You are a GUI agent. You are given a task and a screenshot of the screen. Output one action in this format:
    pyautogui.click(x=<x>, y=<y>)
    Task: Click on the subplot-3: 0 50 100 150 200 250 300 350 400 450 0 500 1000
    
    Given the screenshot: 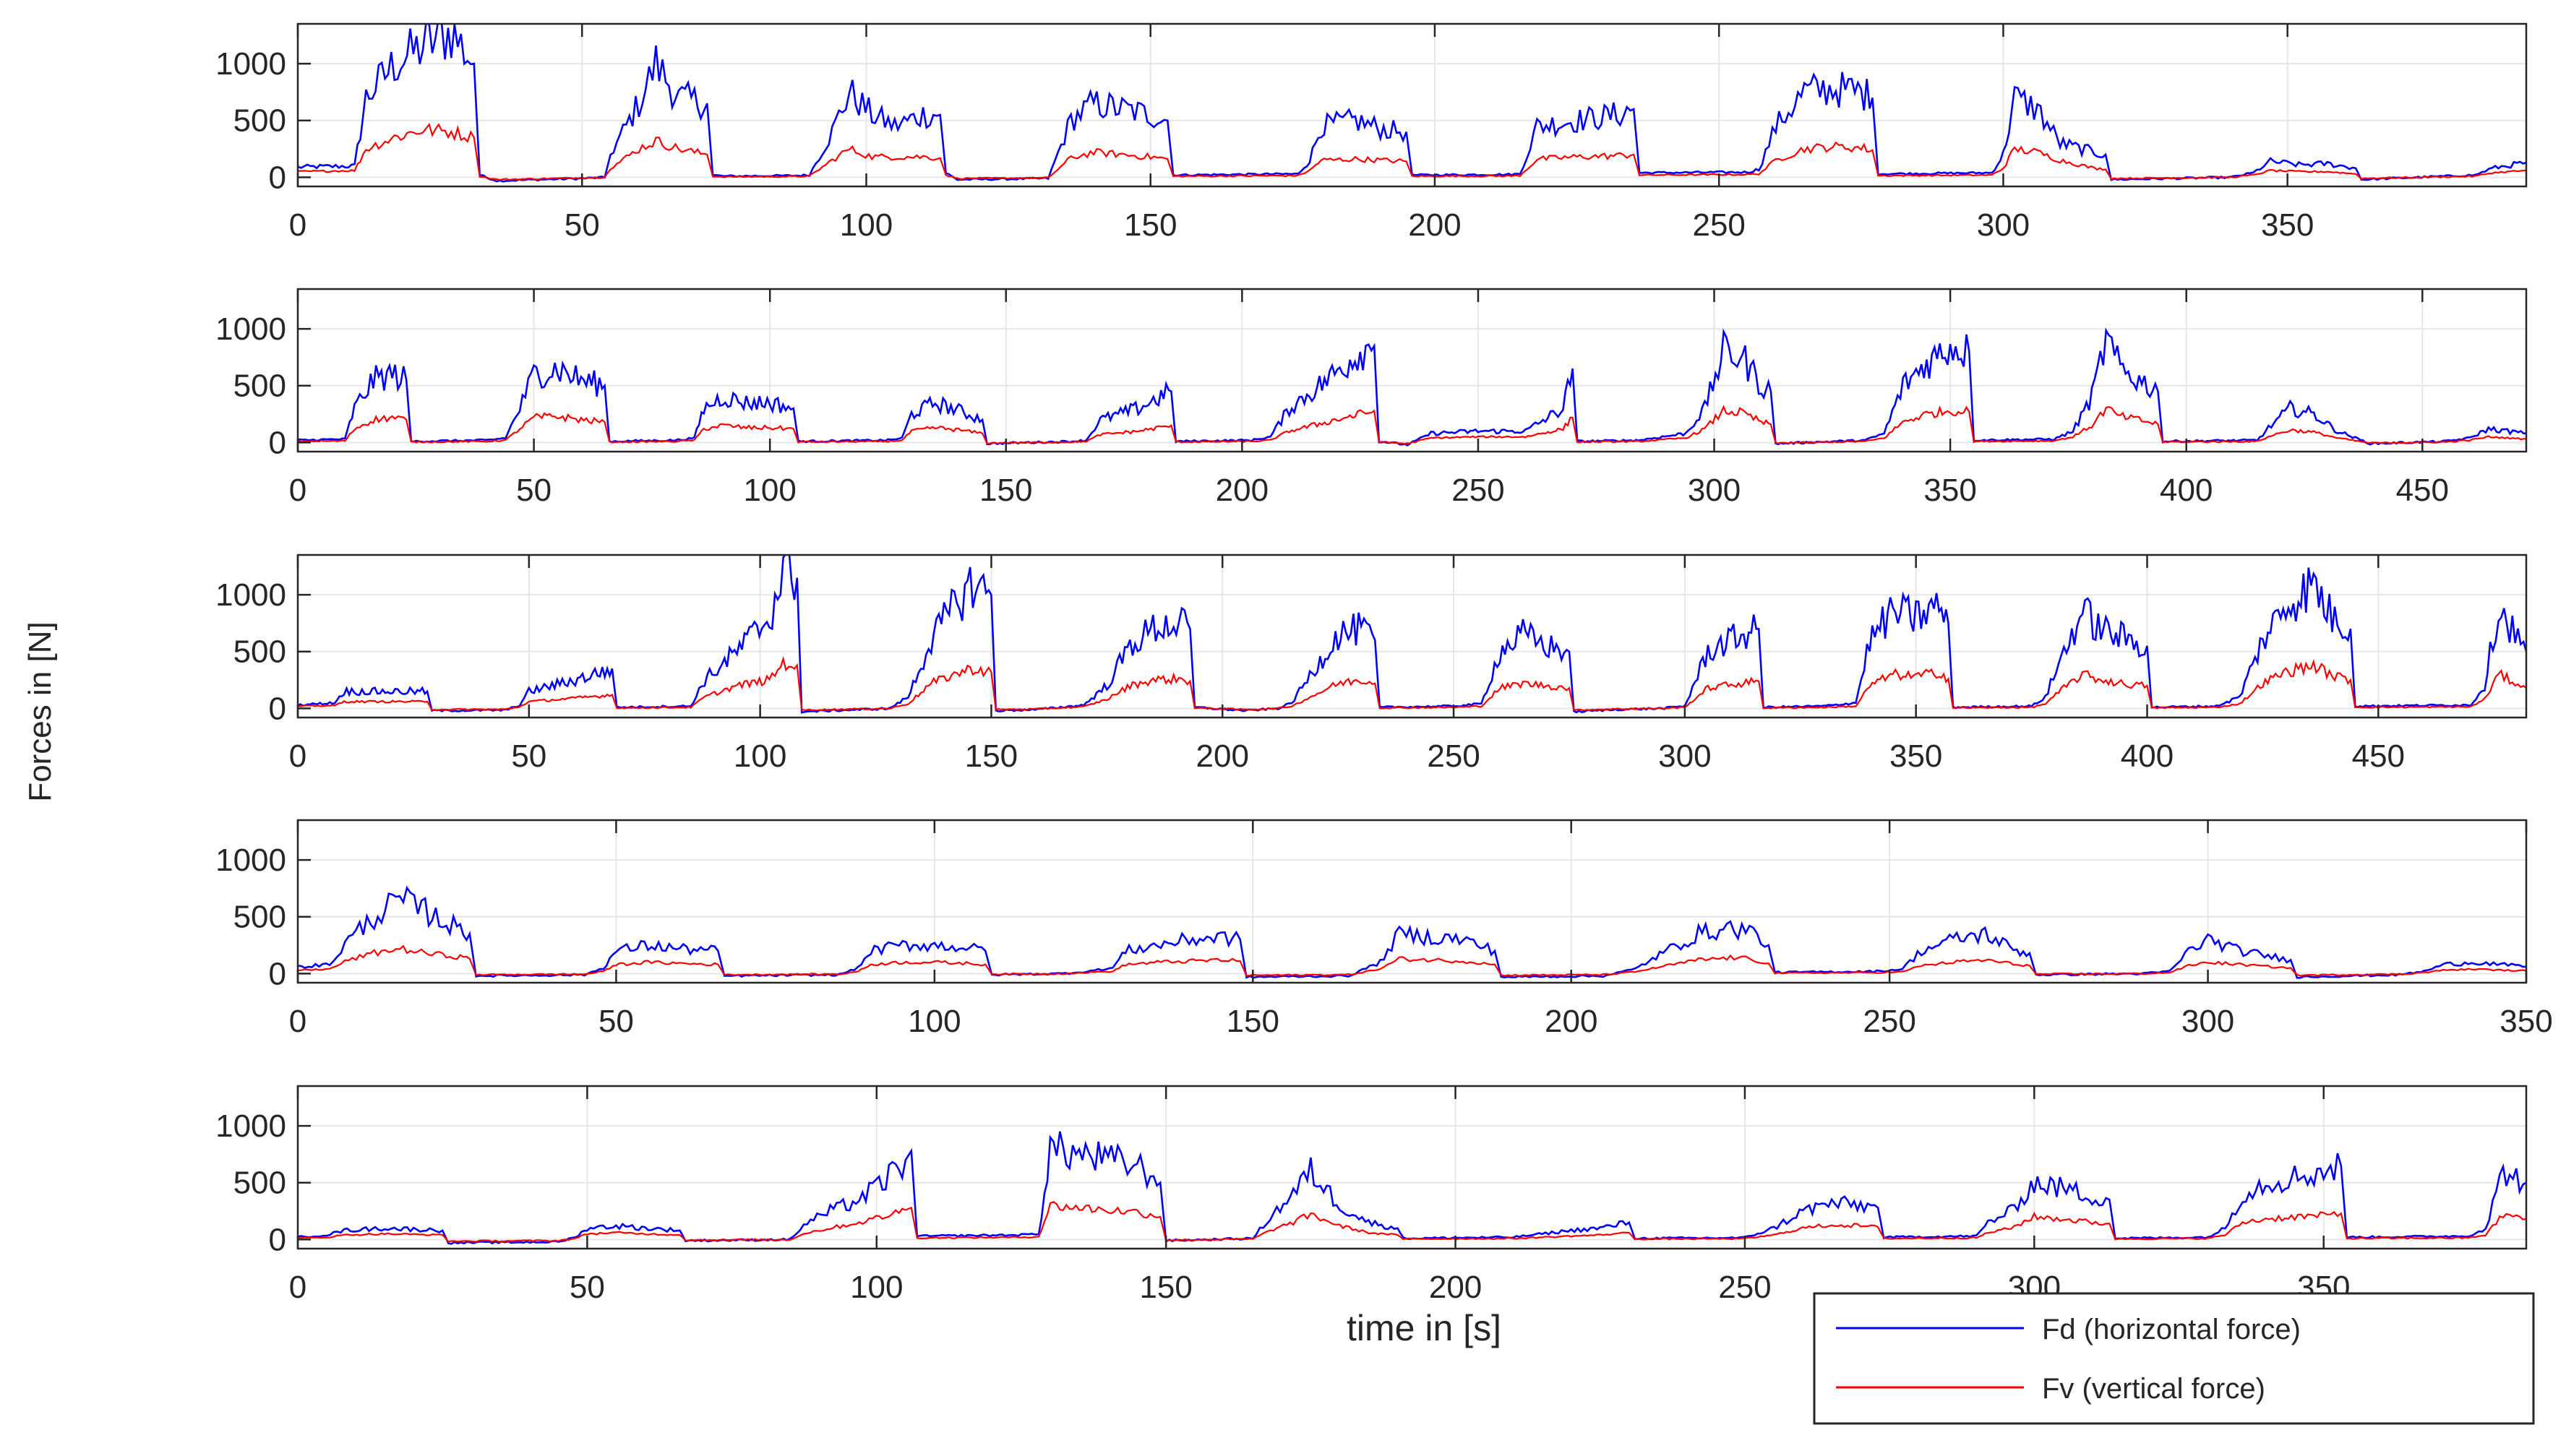 What is the action you would take?
    pyautogui.click(x=1371, y=663)
    